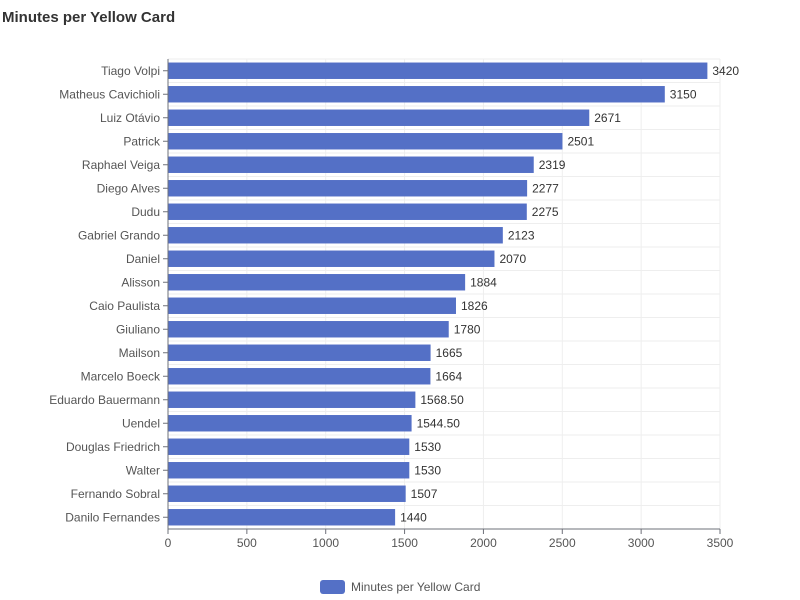 Image resolution: width=800 pixels, height=600 pixels. I want to click on data-label: 1826, so click(474, 306).